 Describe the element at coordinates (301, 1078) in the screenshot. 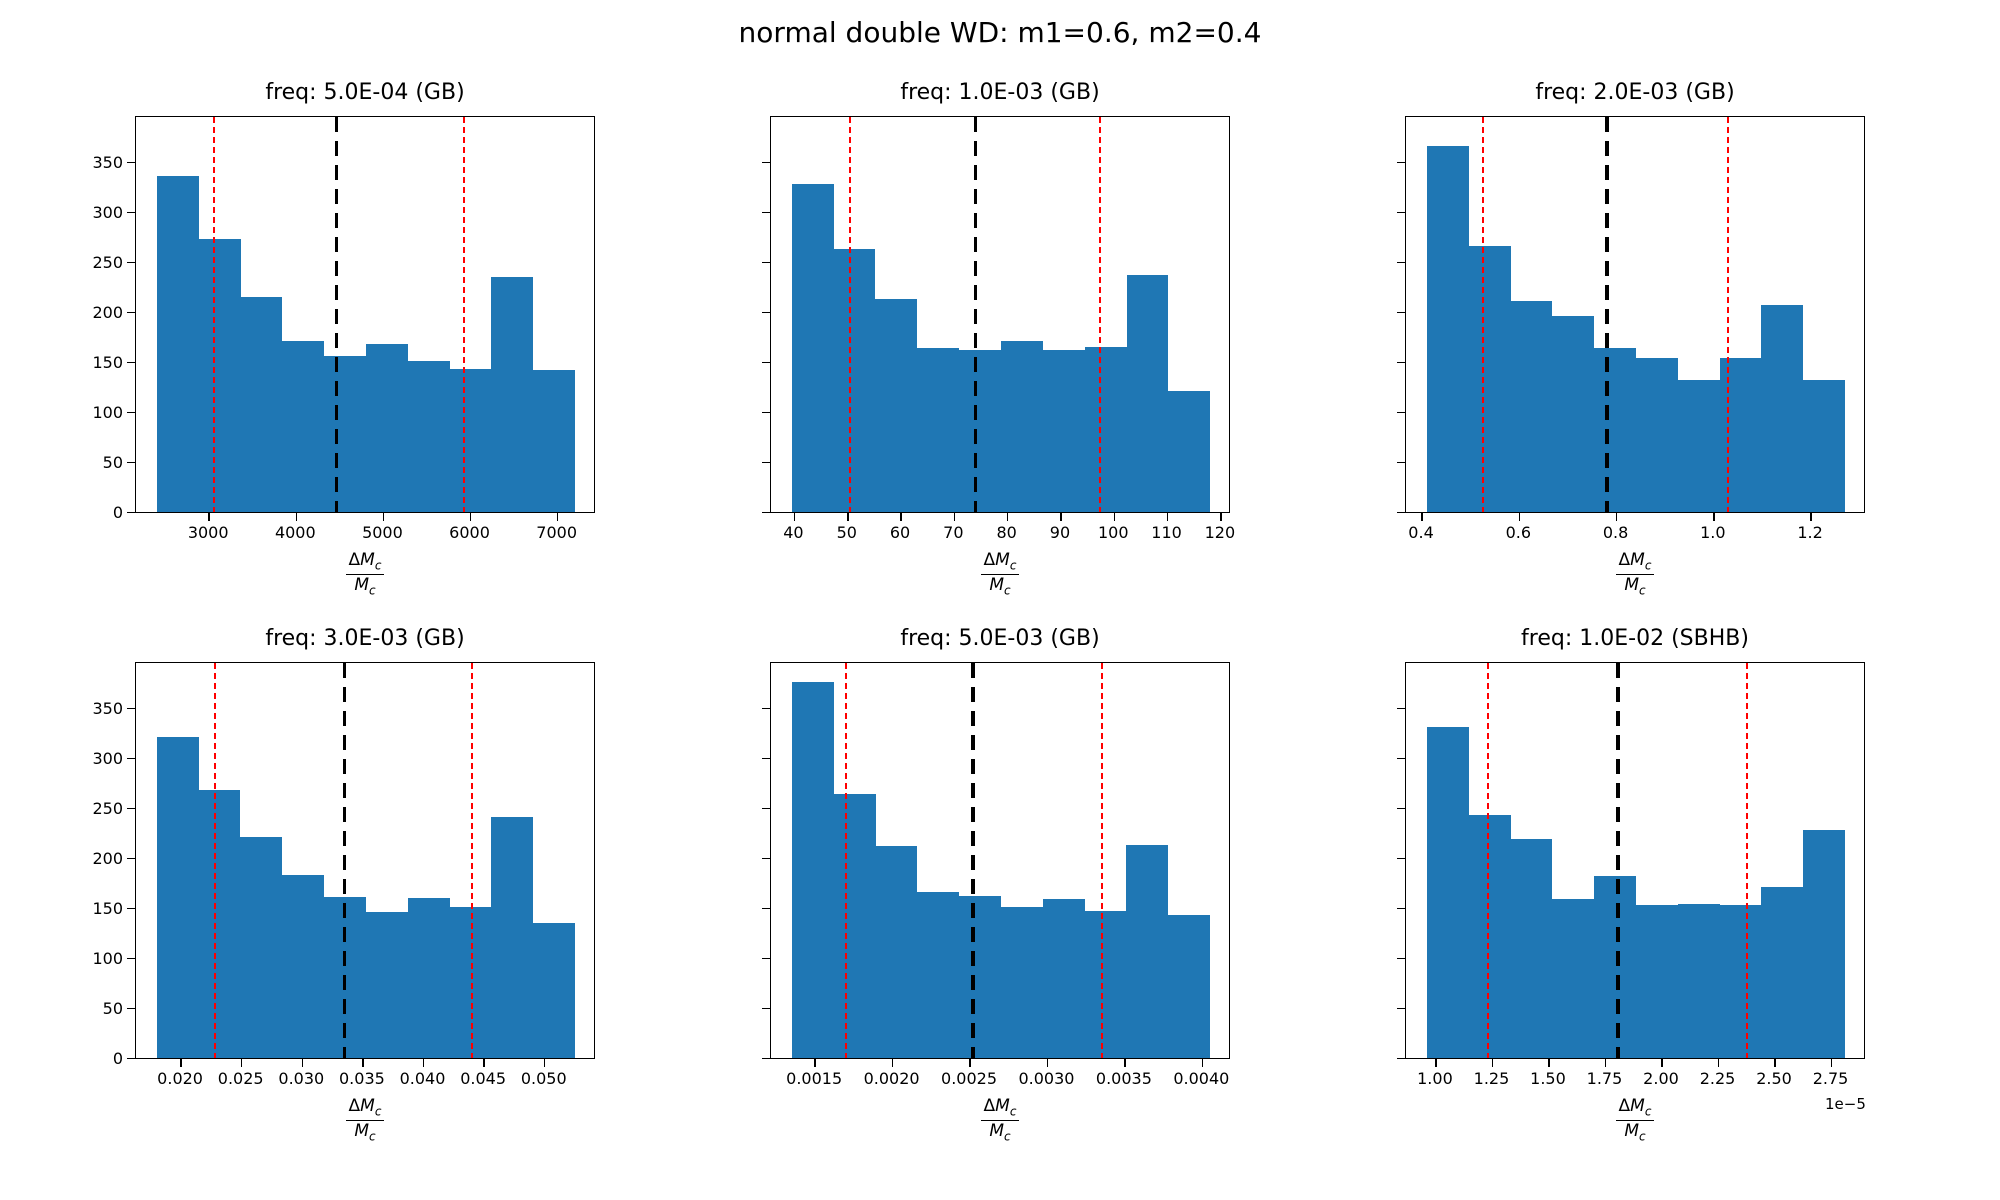

I see `x-tick-label: 0.030` at that location.